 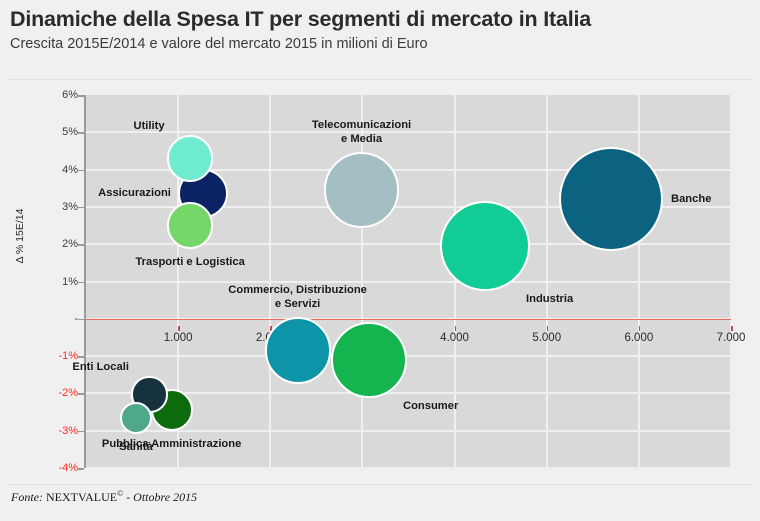 I want to click on y-axis-tick-label: 1%, so click(x=70, y=281).